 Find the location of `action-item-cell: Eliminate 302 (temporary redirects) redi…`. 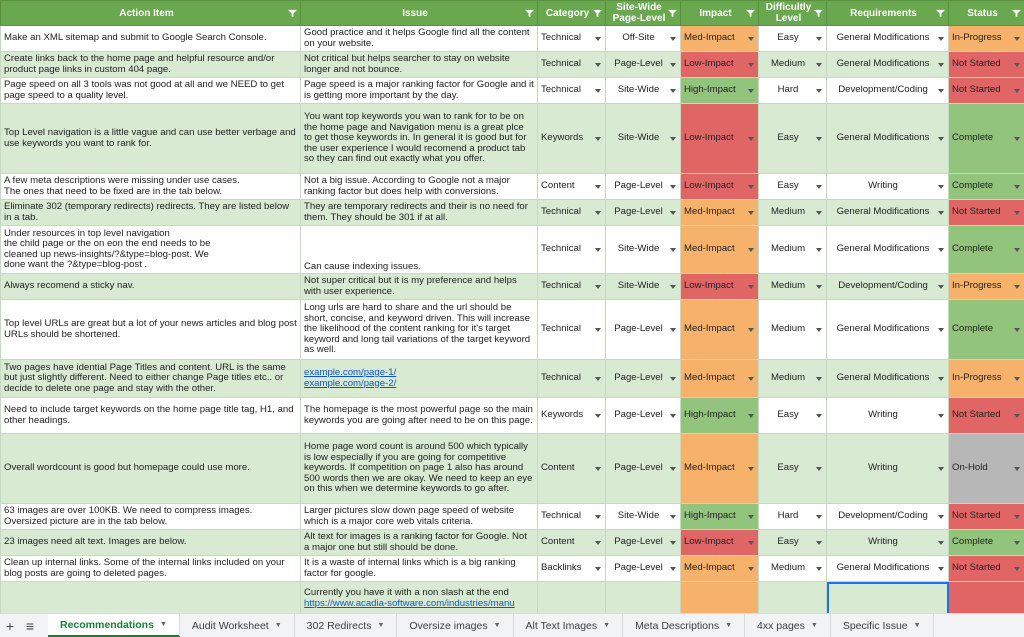

action-item-cell: Eliminate 302 (temporary redirects) redi… is located at coordinates (150, 212).